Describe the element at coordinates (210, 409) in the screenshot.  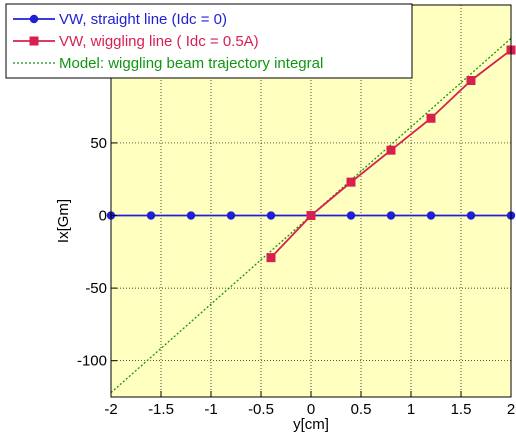
I see `x-tick-label: -1` at that location.